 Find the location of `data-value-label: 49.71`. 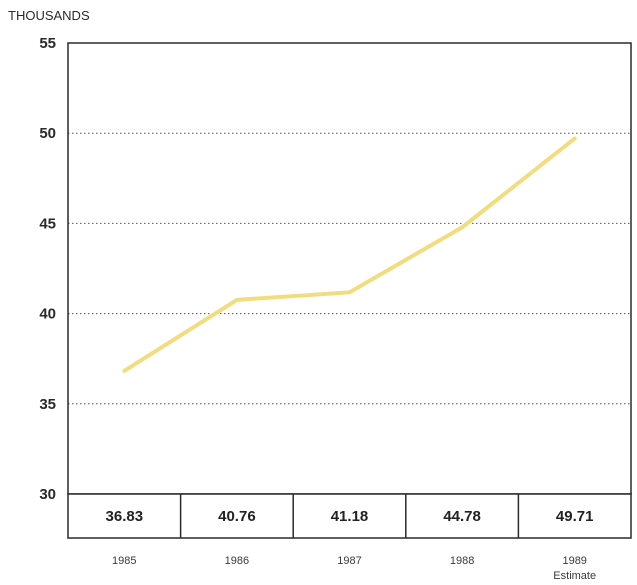

data-value-label: 49.71 is located at coordinates (575, 516).